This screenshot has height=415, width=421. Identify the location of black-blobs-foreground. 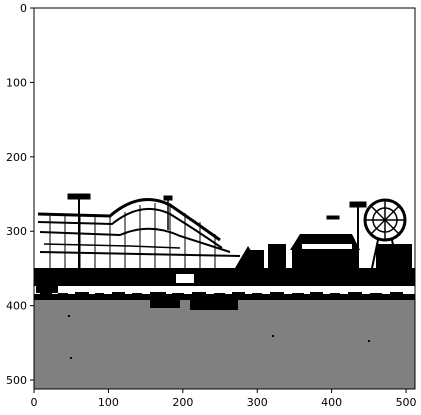
(137, 298).